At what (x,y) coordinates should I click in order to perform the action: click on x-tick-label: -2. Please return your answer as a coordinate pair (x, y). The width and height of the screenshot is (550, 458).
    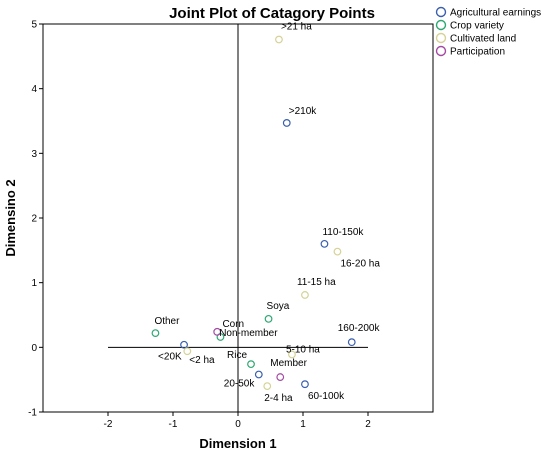
    Looking at the image, I should click on (108, 424).